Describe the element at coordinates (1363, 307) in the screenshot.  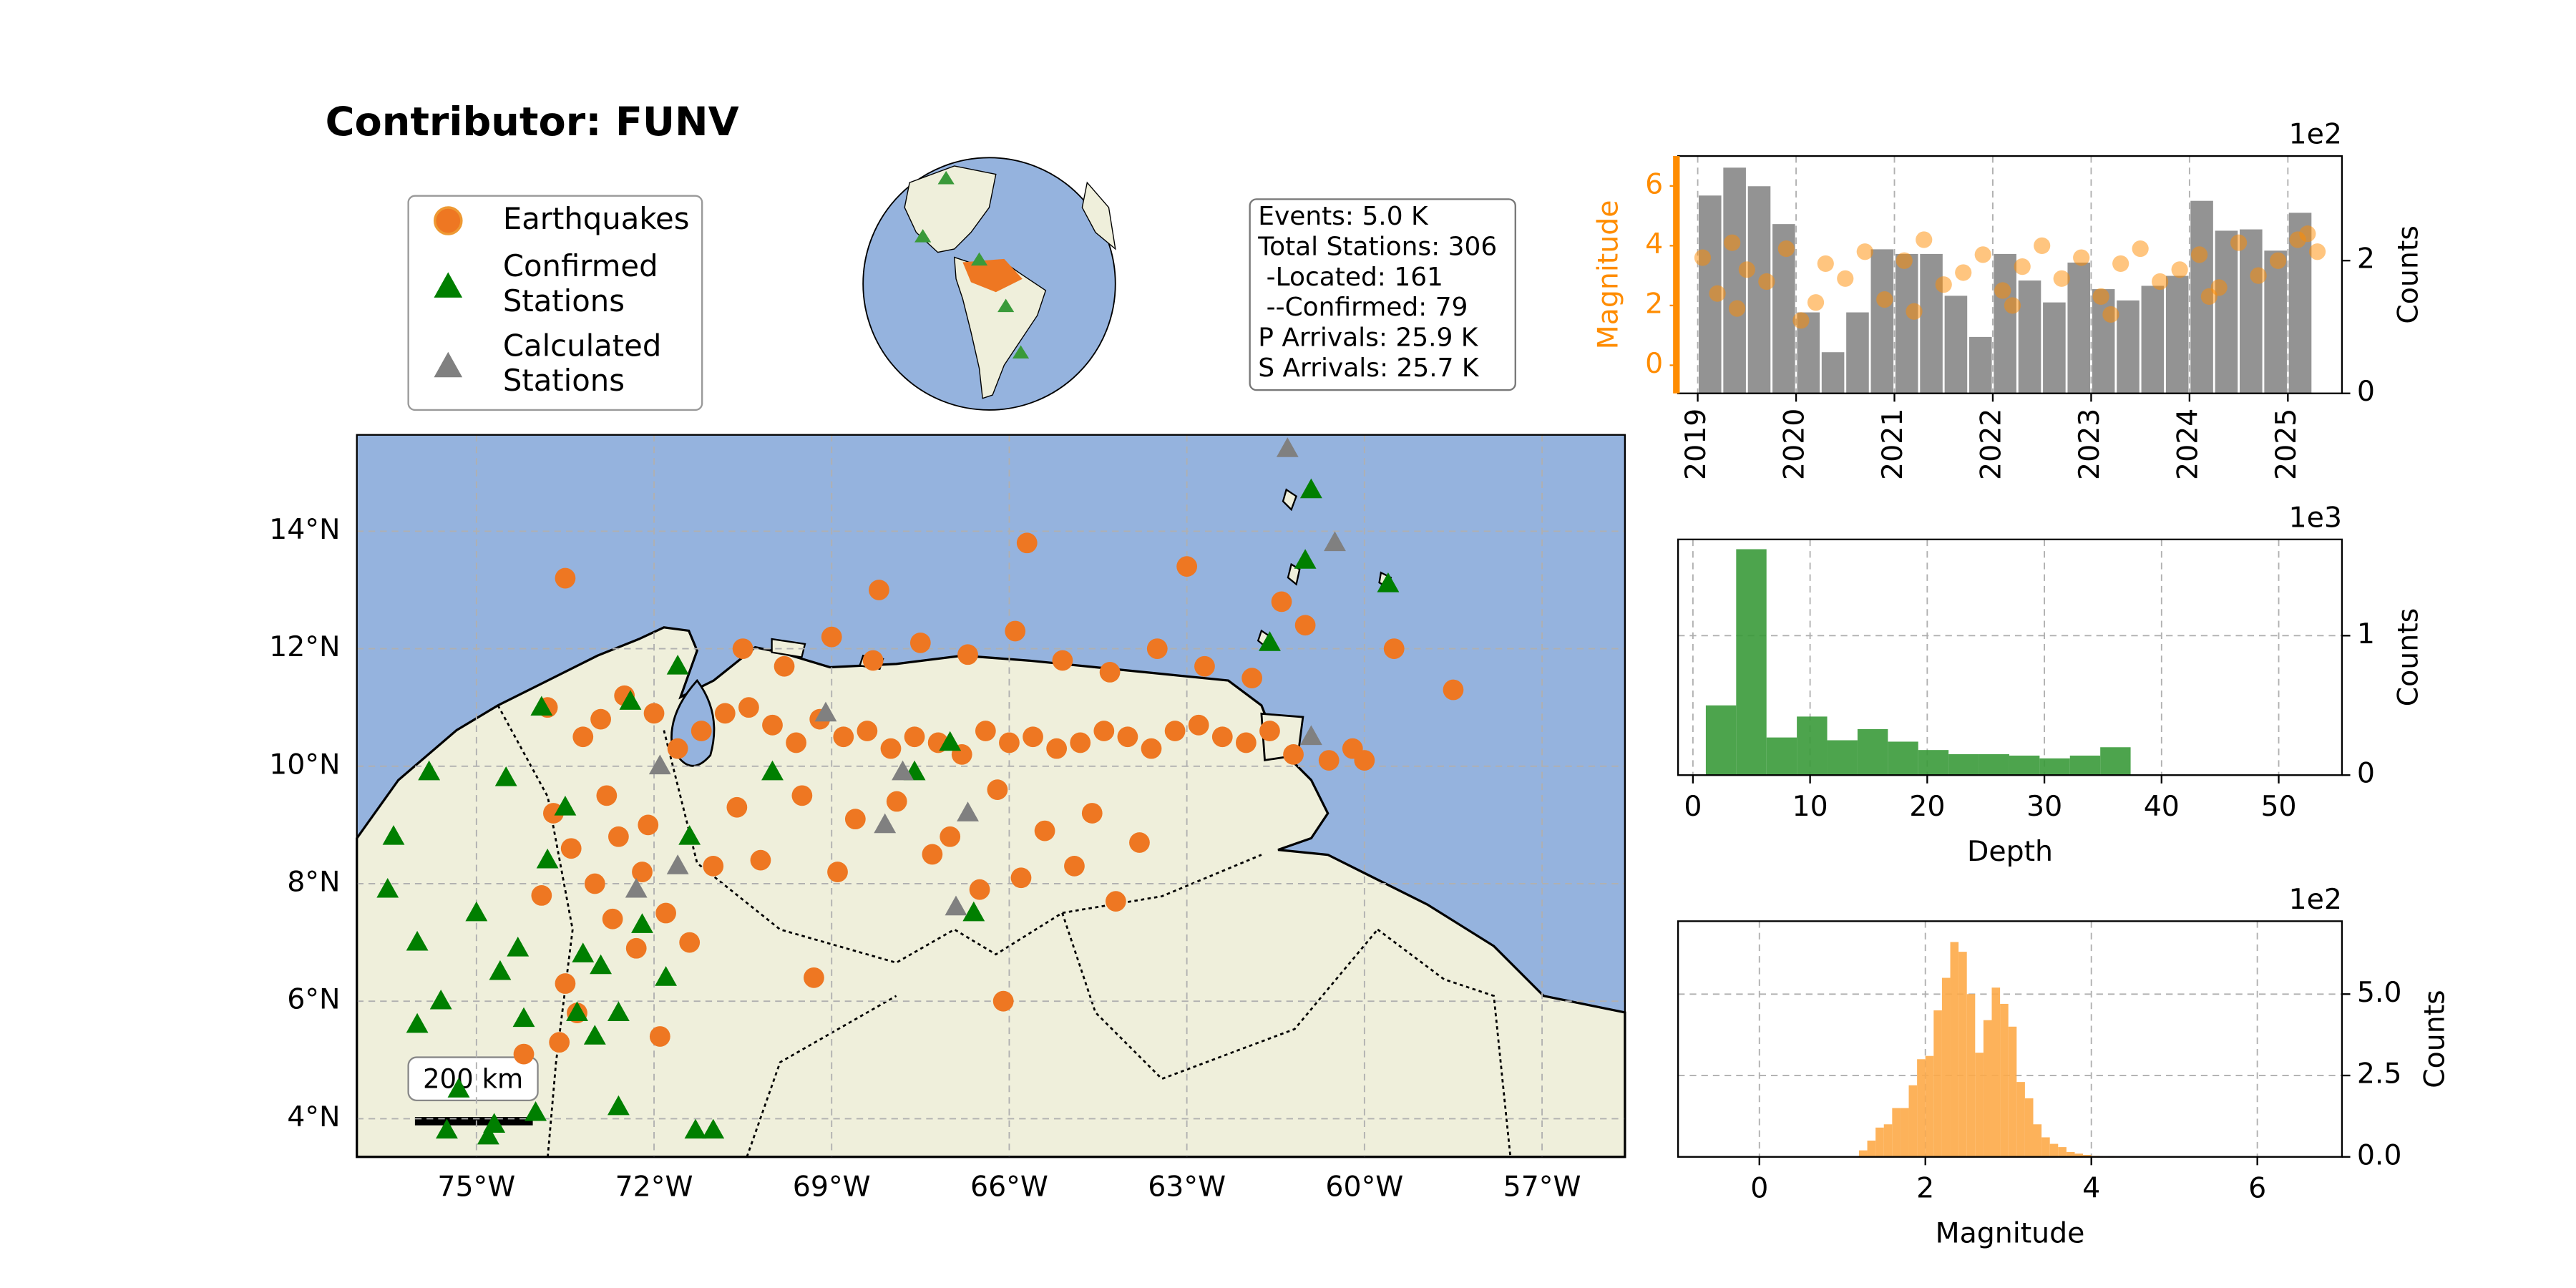
I see `stats-line: --Confirmed: 79` at that location.